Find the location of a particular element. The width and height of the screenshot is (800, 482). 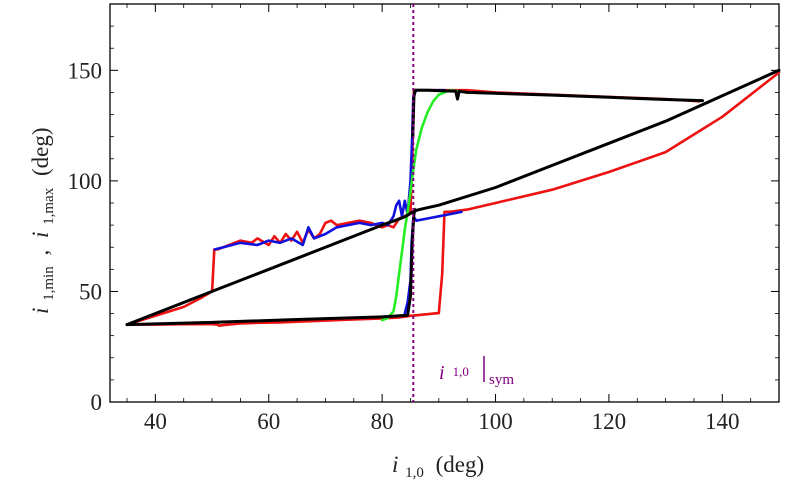

series-black-lower is located at coordinates (271, 267).